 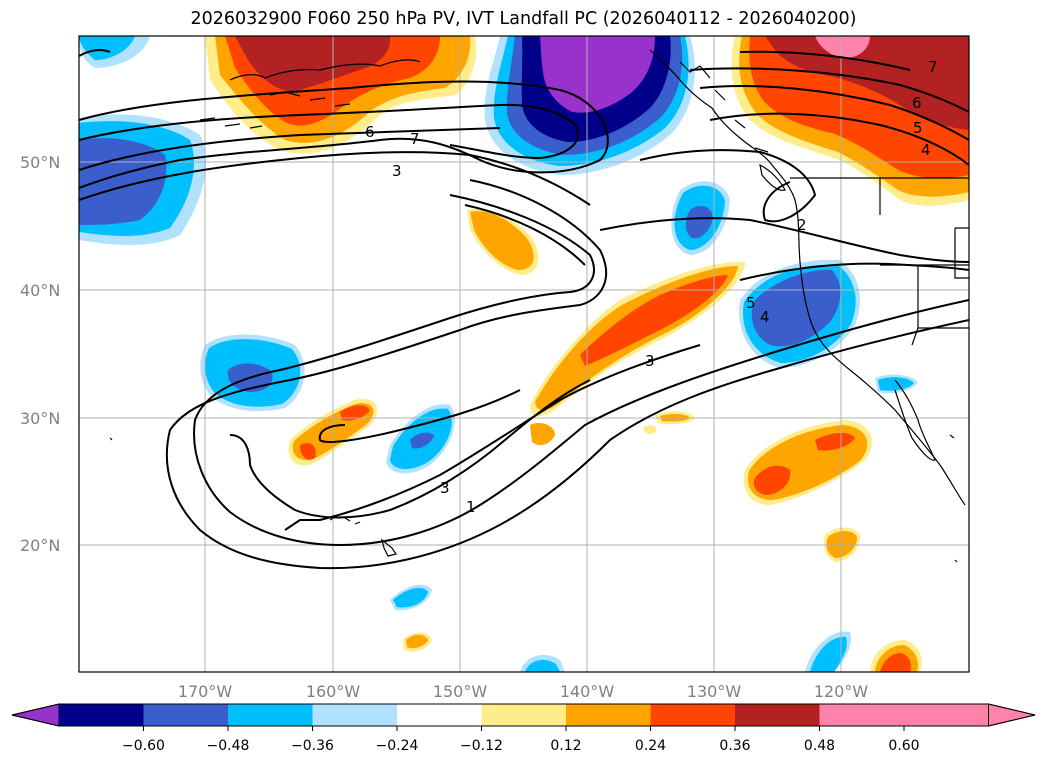 I want to click on colorbar-extend-high, so click(x=1012, y=715).